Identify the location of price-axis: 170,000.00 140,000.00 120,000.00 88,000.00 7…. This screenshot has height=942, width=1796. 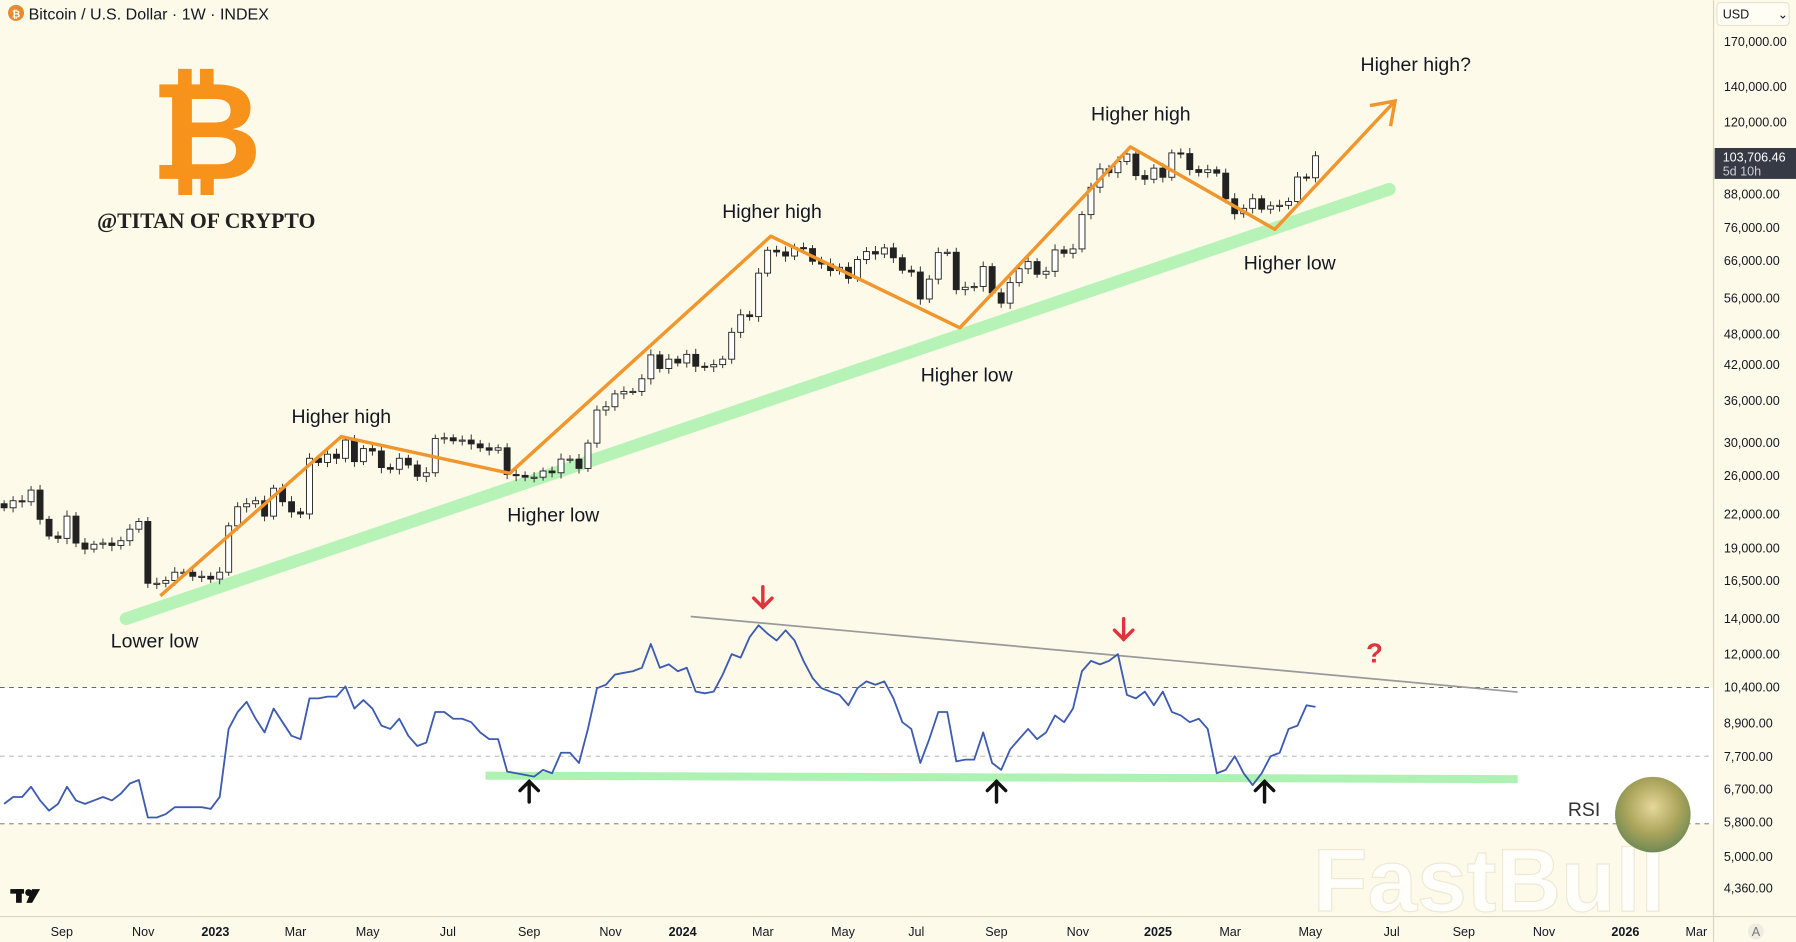
(1755, 465).